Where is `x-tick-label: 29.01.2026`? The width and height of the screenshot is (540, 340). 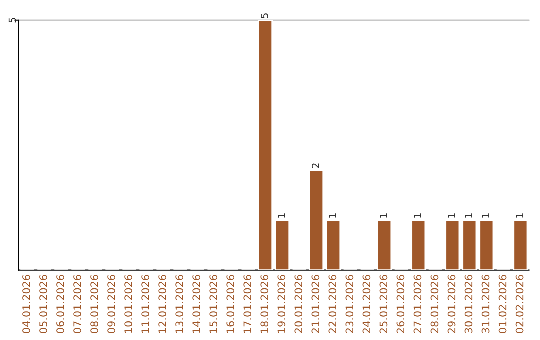
x-tick-label: 29.01.2026 is located at coordinates (452, 304).